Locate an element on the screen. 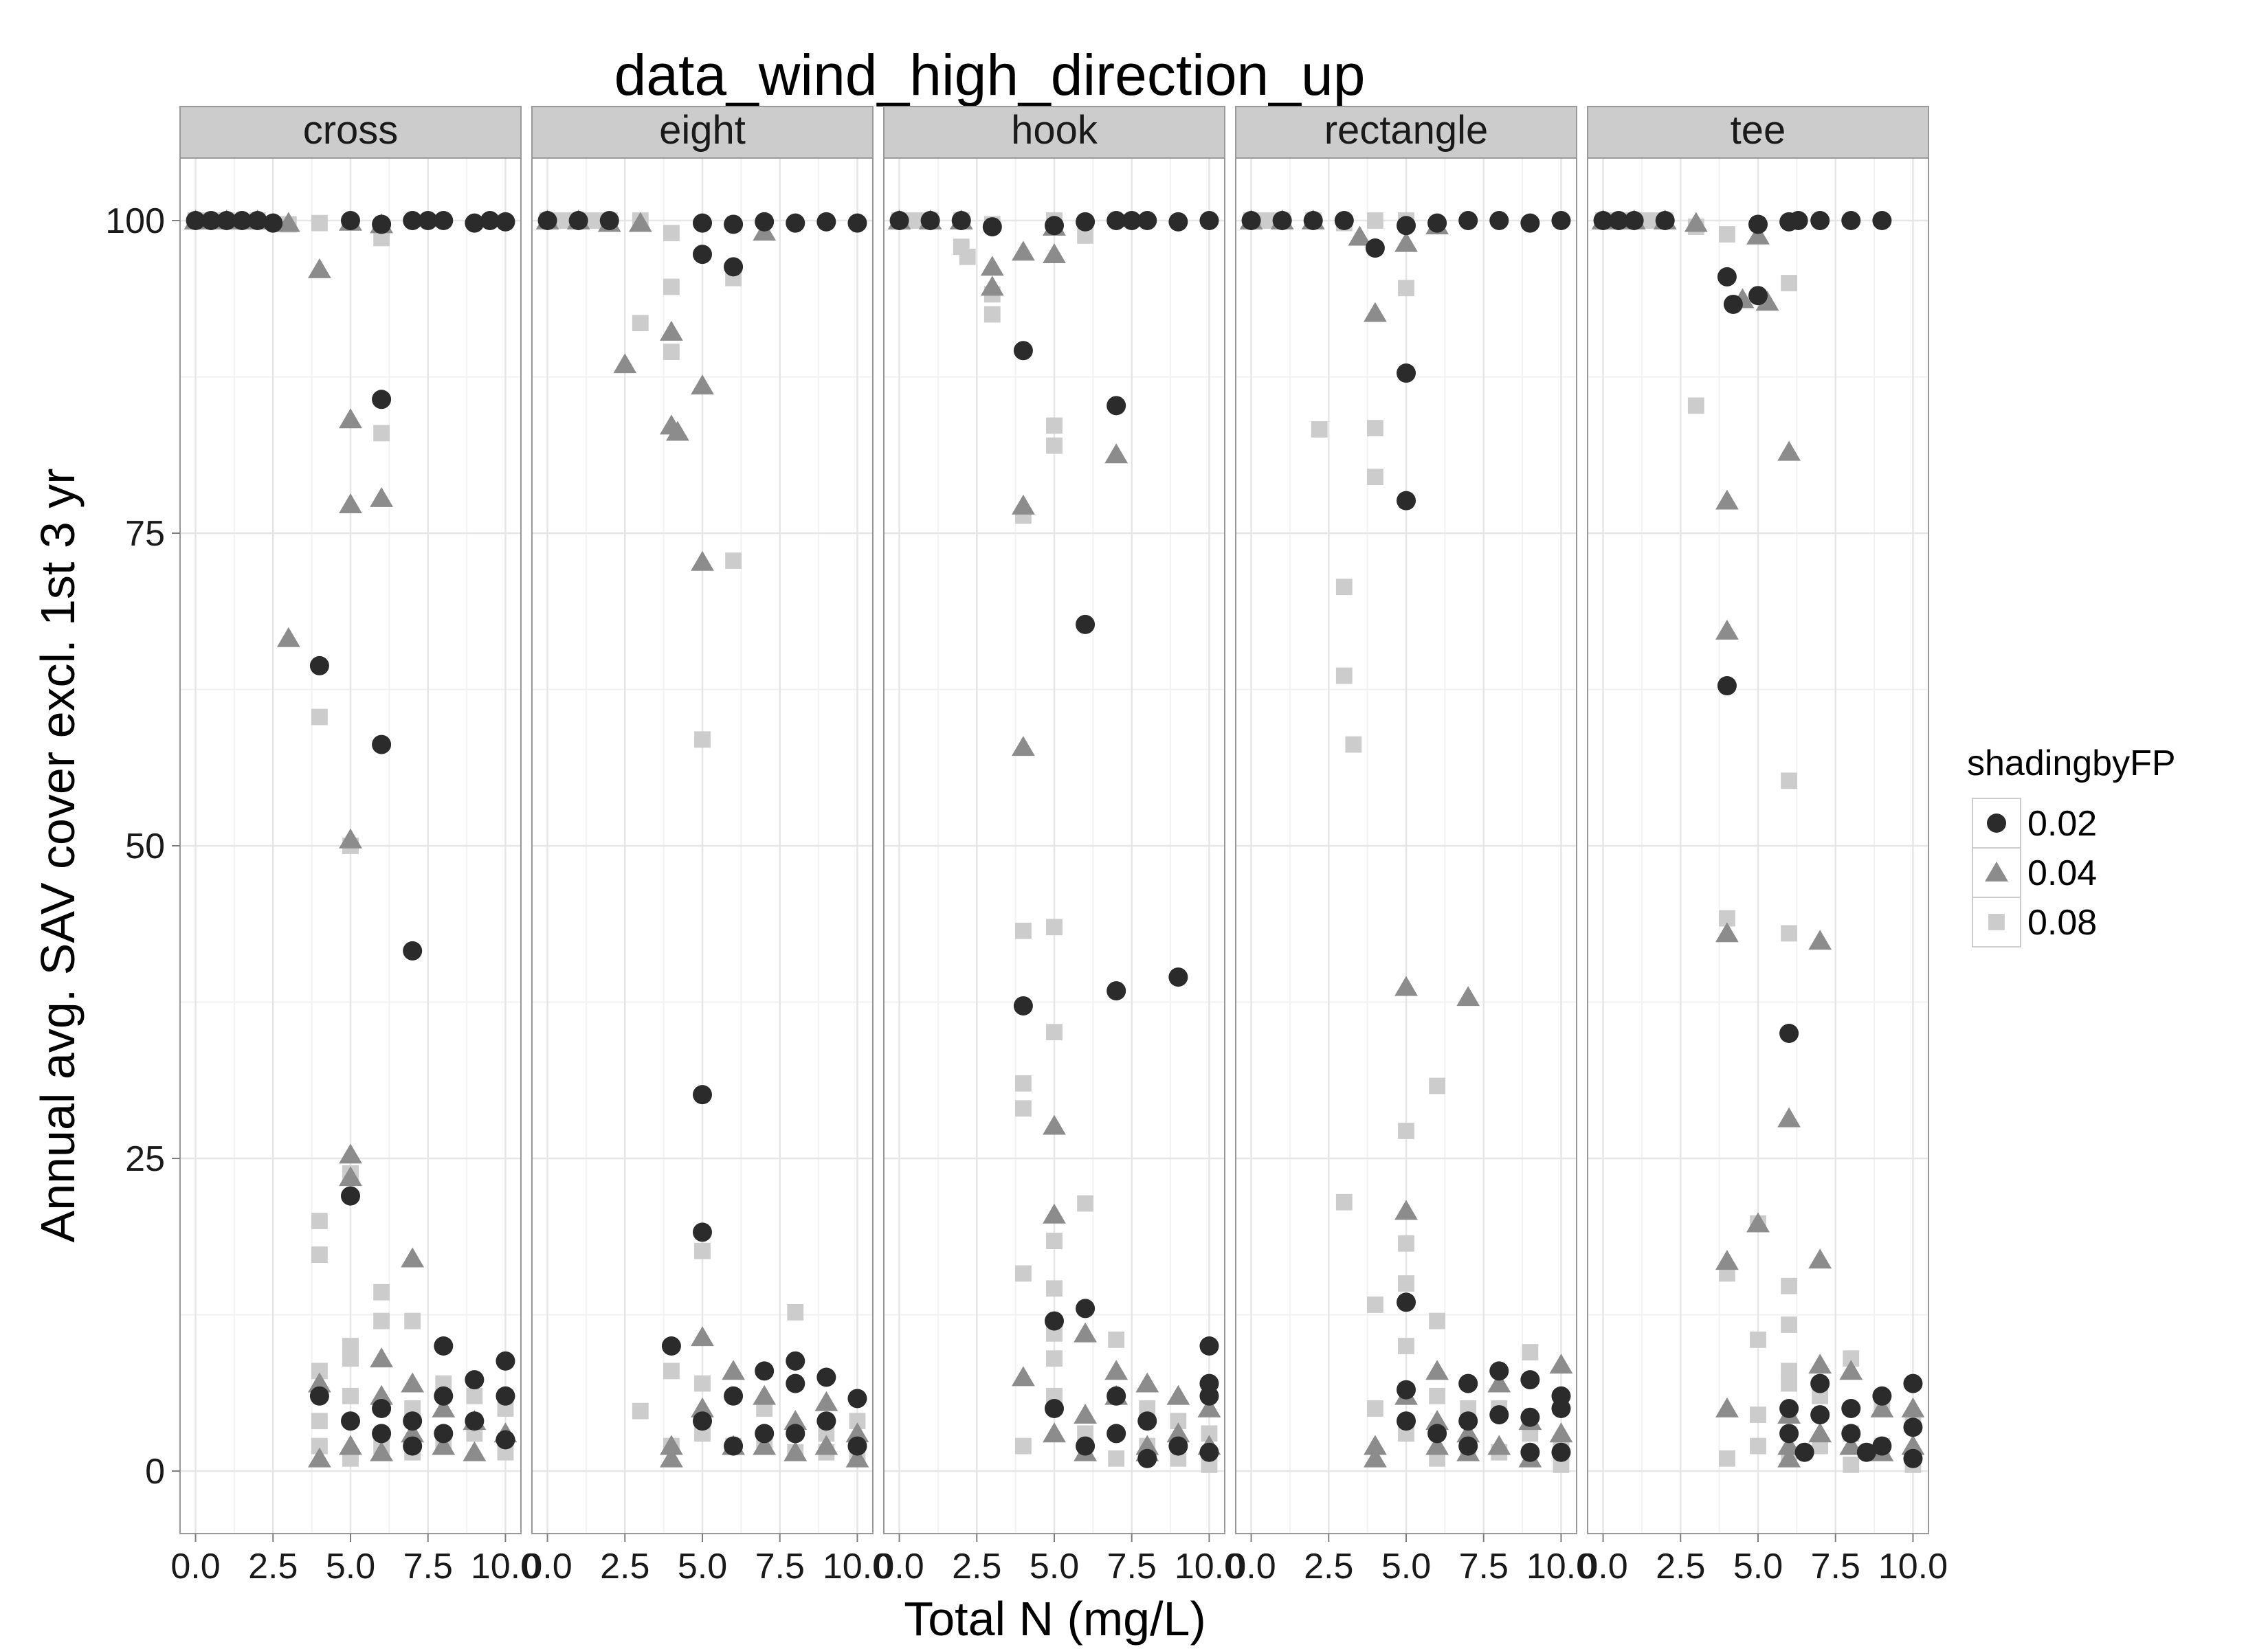 The width and height of the screenshot is (2268, 1649). legend-label: 0.08 is located at coordinates (2062, 923).